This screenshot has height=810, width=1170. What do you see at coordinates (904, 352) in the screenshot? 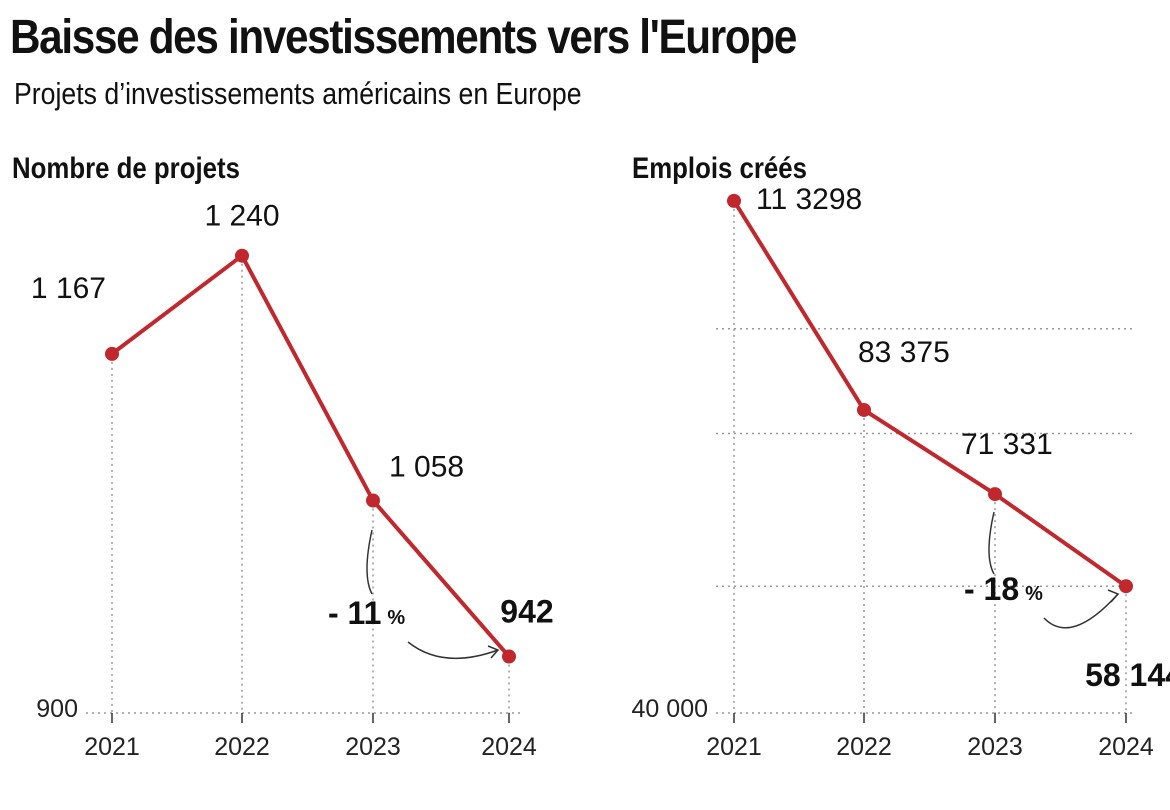
I see `data-label: 83 375` at bounding box center [904, 352].